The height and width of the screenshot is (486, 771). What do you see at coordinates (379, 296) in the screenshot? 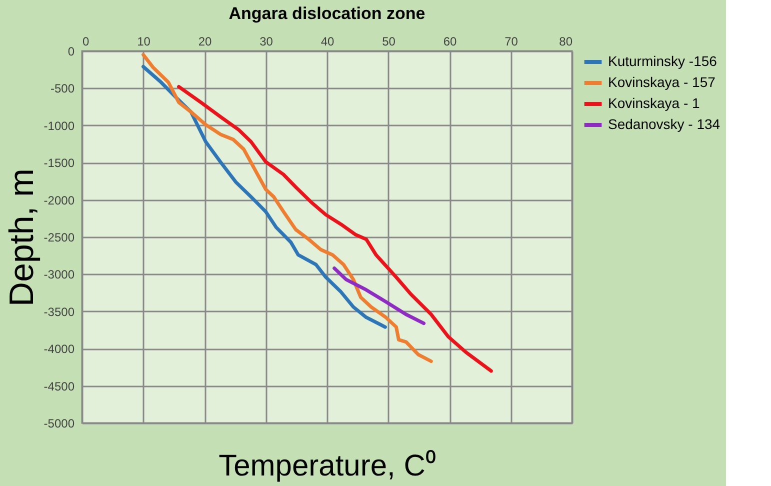
I see `line-series` at bounding box center [379, 296].